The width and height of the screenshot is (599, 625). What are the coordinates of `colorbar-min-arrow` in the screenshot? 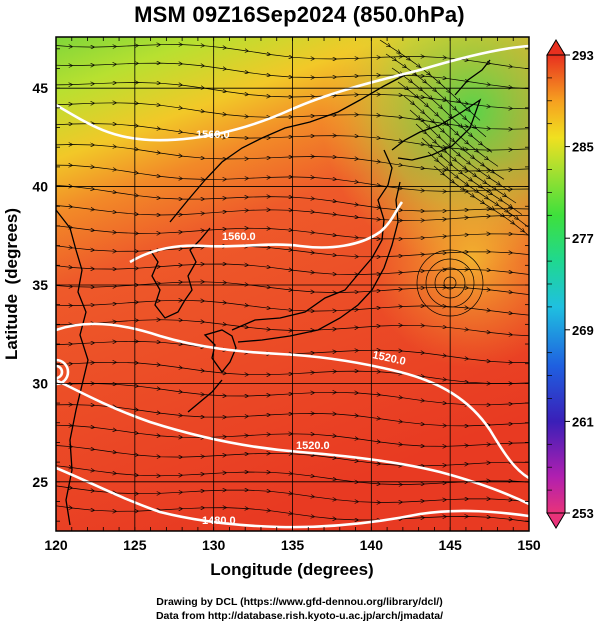 It's located at (556, 520).